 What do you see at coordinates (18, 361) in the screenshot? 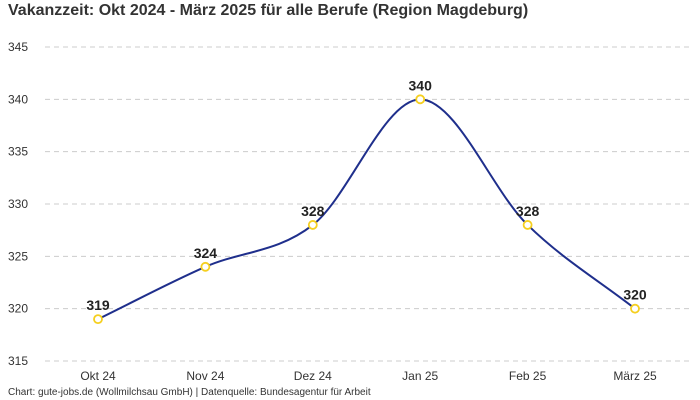
I see `y-tick-label: 315` at bounding box center [18, 361].